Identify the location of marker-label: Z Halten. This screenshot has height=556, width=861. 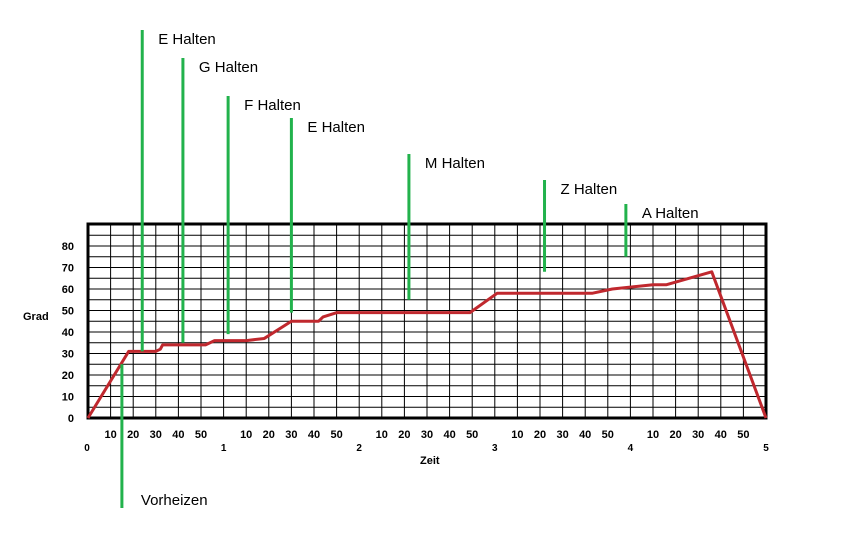
(589, 189).